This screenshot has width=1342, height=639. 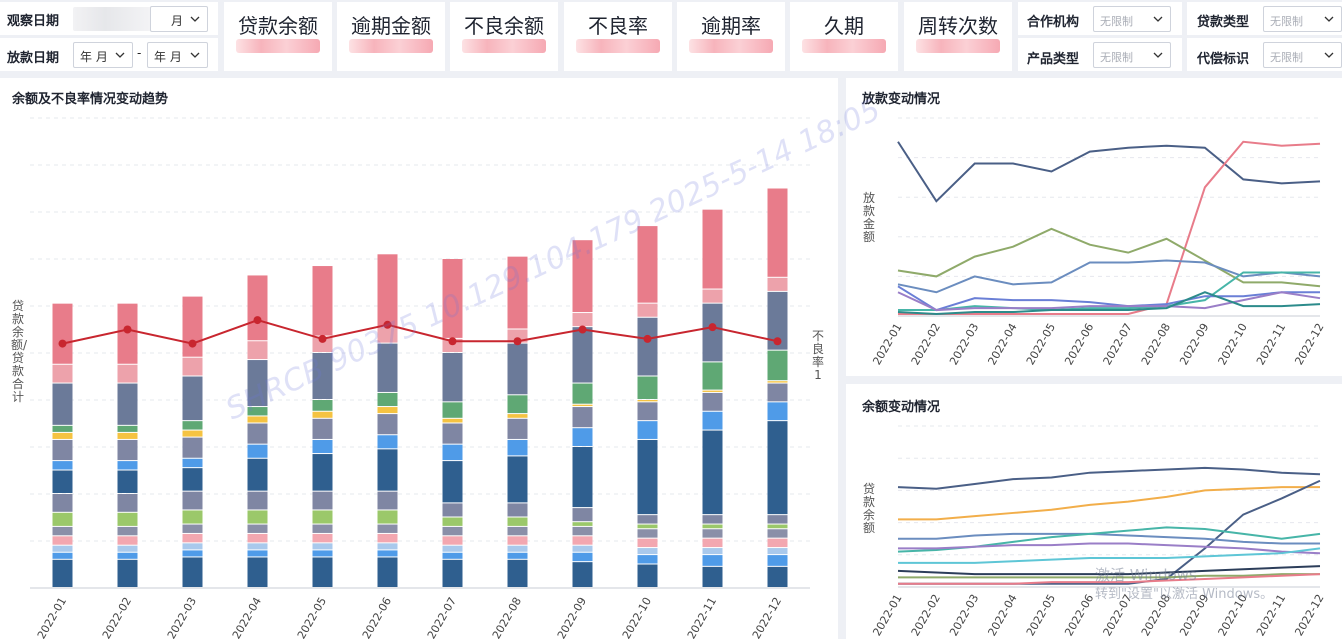 I want to click on kpi-title: 贷款余额, so click(x=278, y=26).